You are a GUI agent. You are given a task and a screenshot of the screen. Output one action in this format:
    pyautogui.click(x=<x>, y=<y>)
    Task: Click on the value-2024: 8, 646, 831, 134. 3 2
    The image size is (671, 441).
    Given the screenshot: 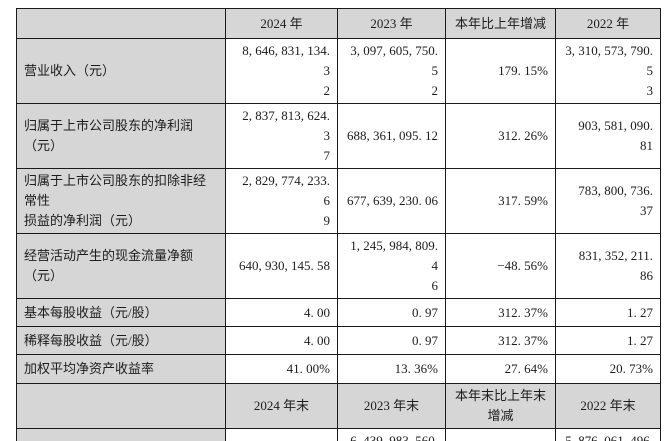 What is the action you would take?
    pyautogui.click(x=281, y=71)
    